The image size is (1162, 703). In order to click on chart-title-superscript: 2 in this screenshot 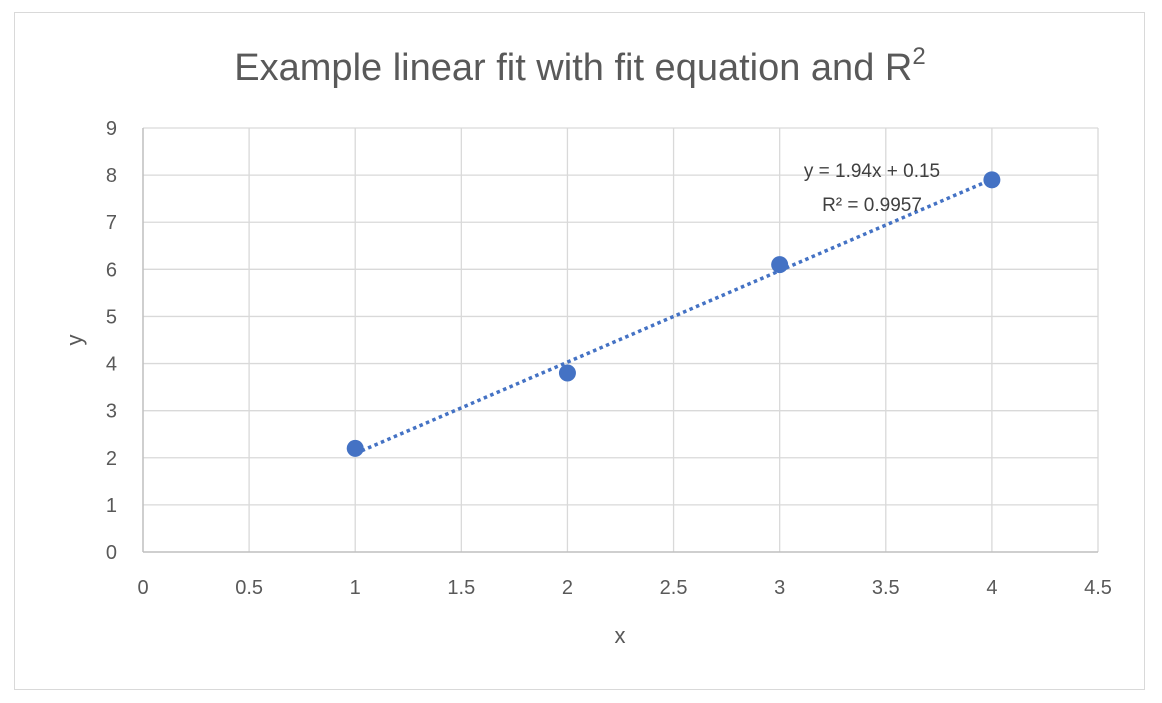, I will do `click(918, 56)`.